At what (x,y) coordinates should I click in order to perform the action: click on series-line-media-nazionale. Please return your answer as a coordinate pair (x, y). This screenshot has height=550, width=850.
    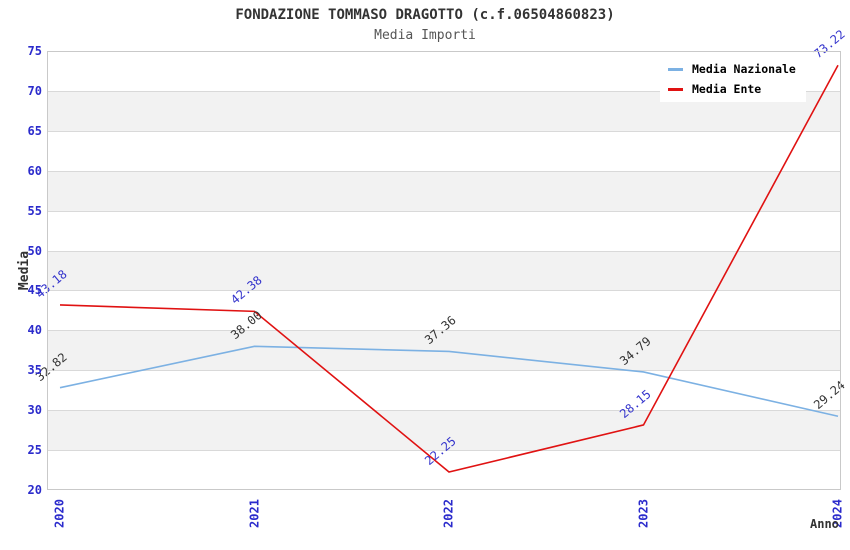
    Looking at the image, I should click on (449, 381).